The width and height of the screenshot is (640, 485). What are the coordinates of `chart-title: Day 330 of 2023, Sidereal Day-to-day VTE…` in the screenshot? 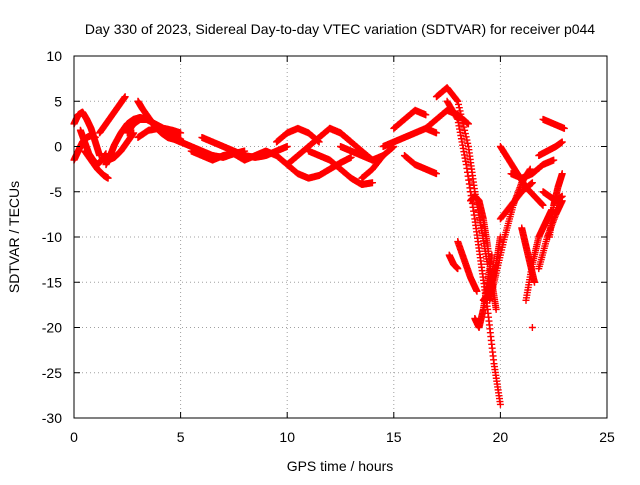 It's located at (340, 29).